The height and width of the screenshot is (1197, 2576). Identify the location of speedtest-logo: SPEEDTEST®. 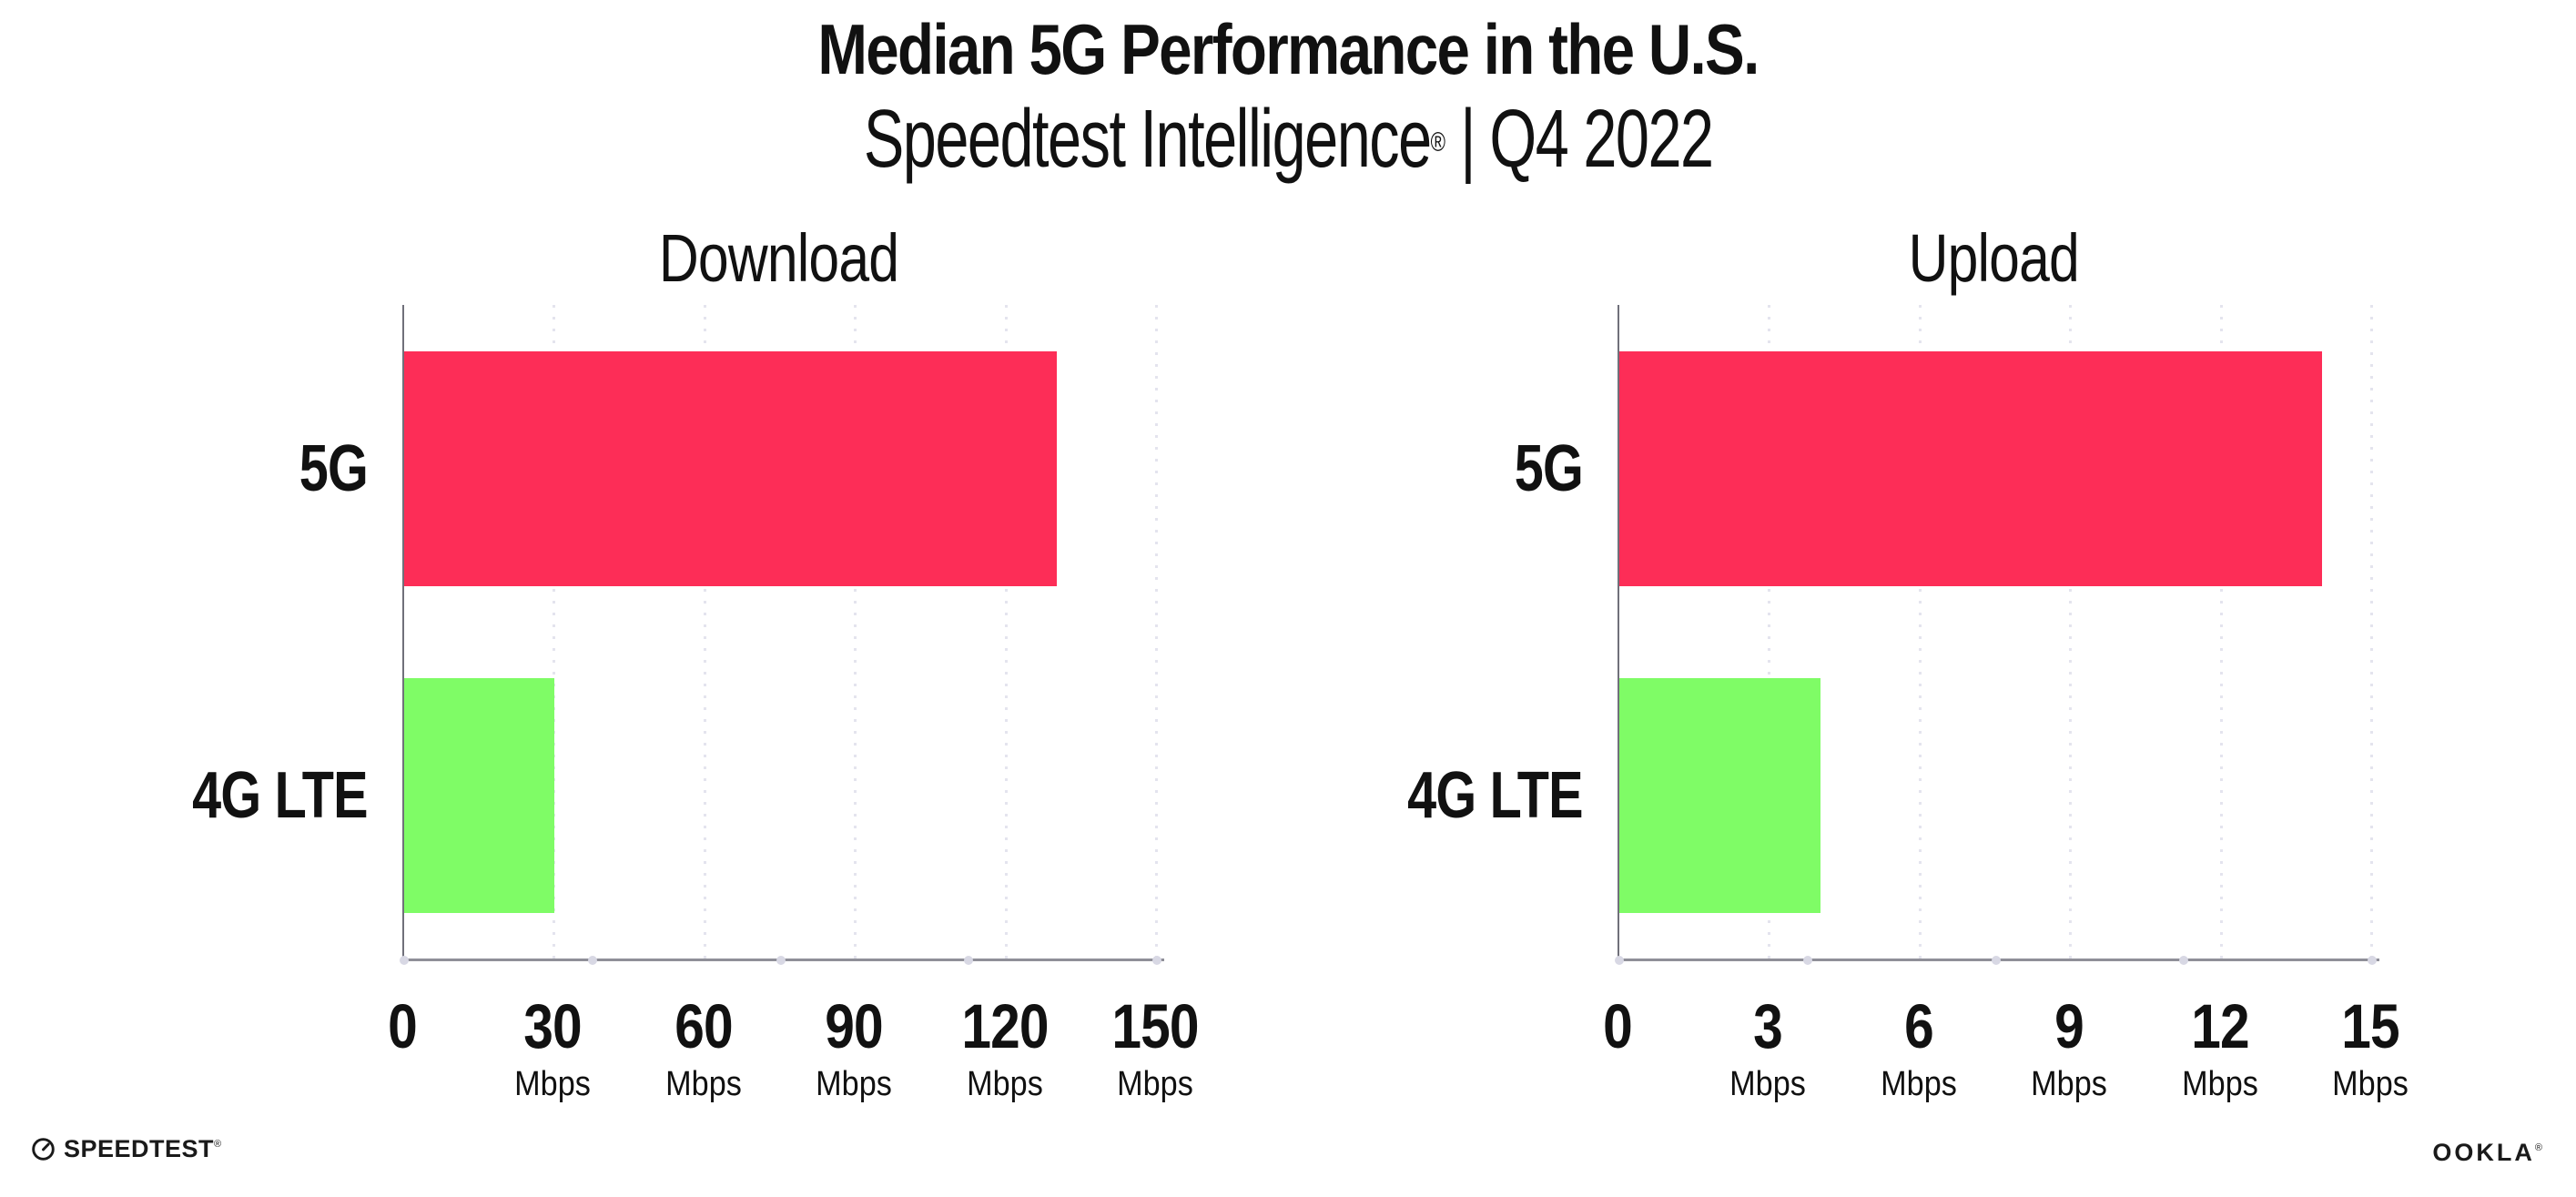
(126, 1149).